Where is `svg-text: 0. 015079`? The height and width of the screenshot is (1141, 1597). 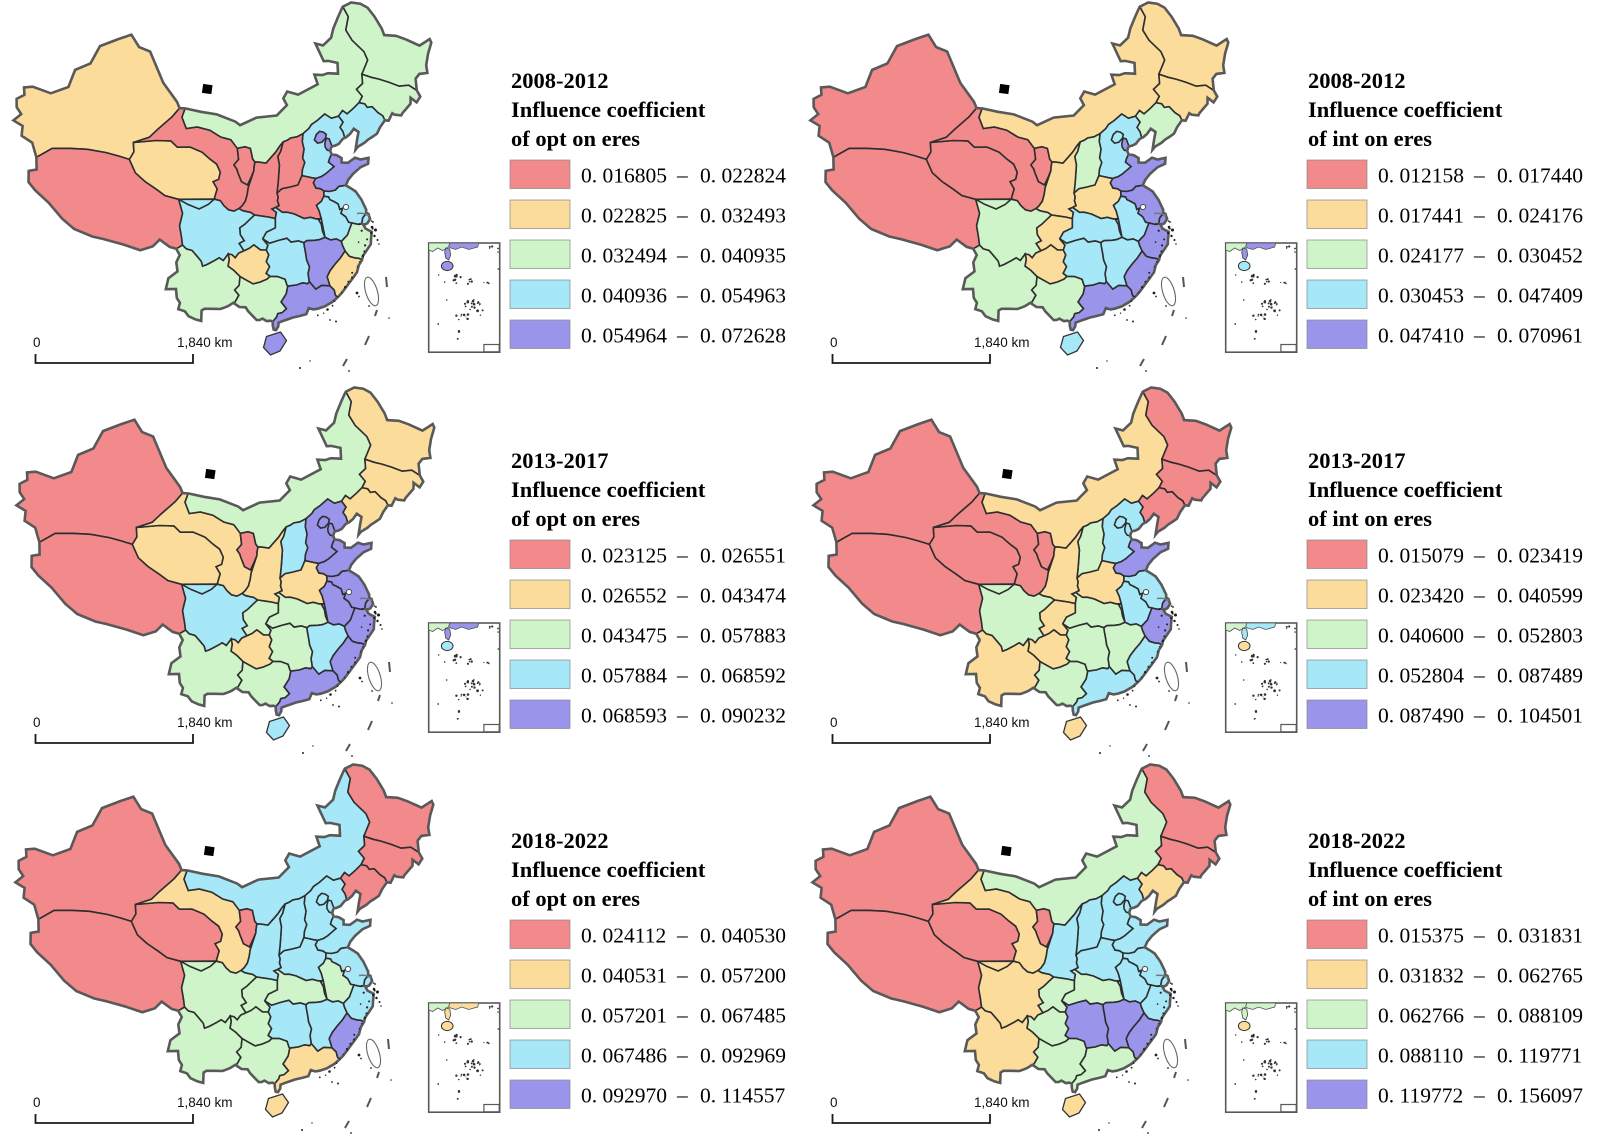 svg-text: 0. 015079 is located at coordinates (1421, 556).